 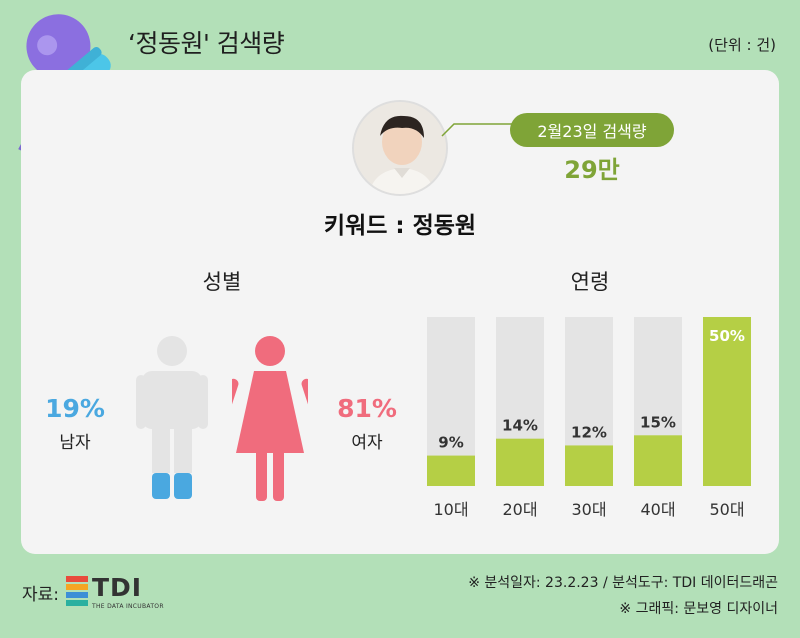 What do you see at coordinates (479, 130) in the screenshot?
I see `connector-line` at bounding box center [479, 130].